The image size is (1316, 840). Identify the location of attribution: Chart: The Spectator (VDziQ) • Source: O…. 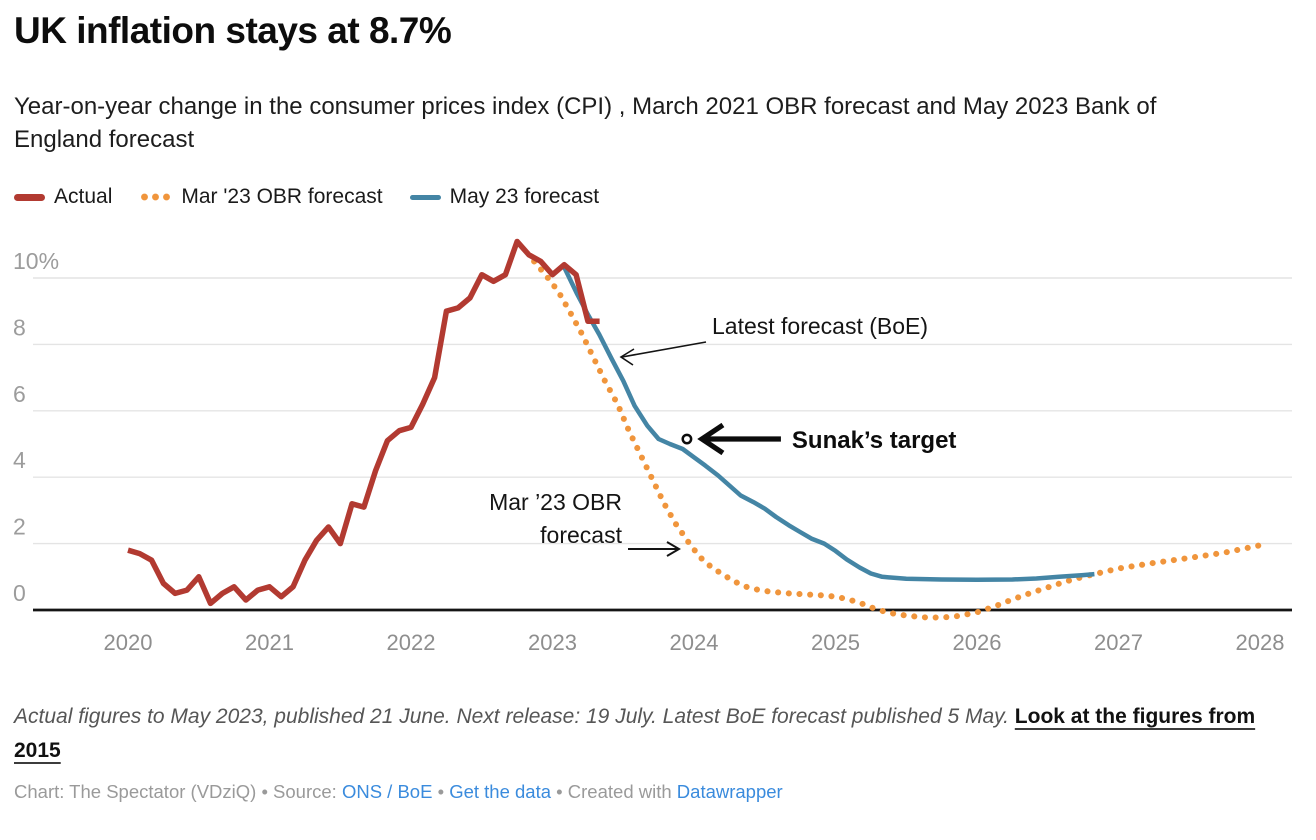
(659, 792).